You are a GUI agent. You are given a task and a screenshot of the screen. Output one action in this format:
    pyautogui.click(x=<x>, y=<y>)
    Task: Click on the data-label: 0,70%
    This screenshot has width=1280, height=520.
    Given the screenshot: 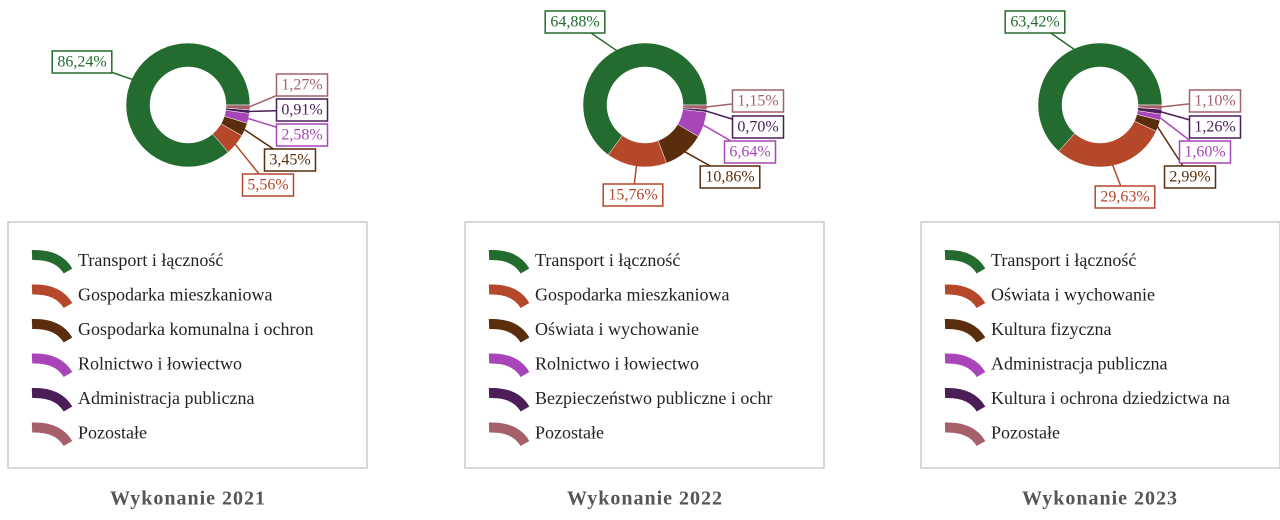 What is the action you would take?
    pyautogui.click(x=757, y=127)
    